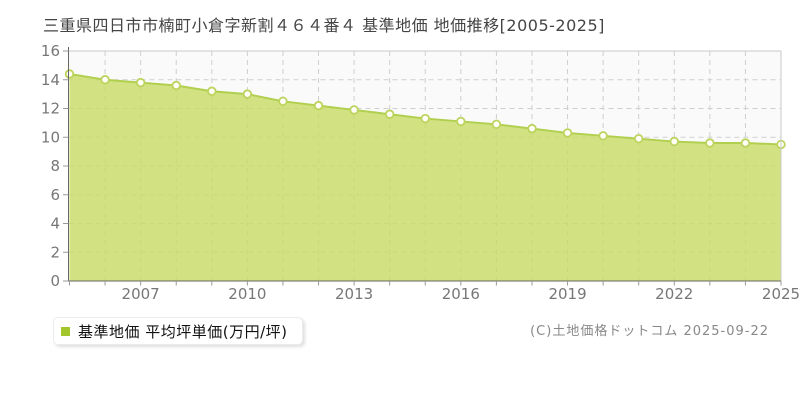  I want to click on x-tick-label: 2019, so click(567, 294).